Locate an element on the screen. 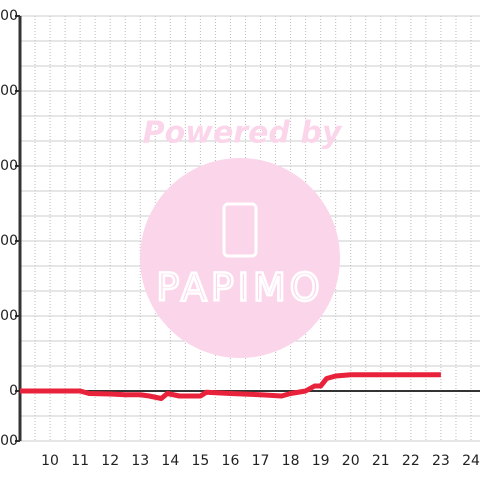  x-tick-label: 15 is located at coordinates (200, 461).